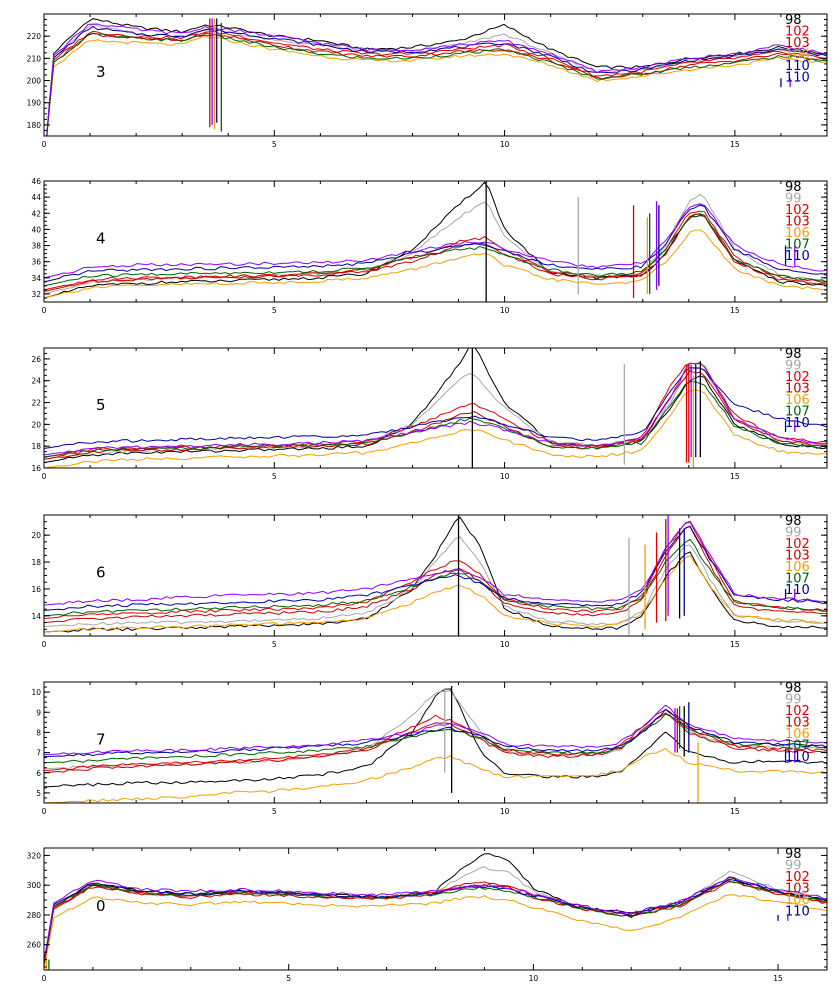  What do you see at coordinates (34, 103) in the screenshot?
I see `y-tick-label: 190` at bounding box center [34, 103].